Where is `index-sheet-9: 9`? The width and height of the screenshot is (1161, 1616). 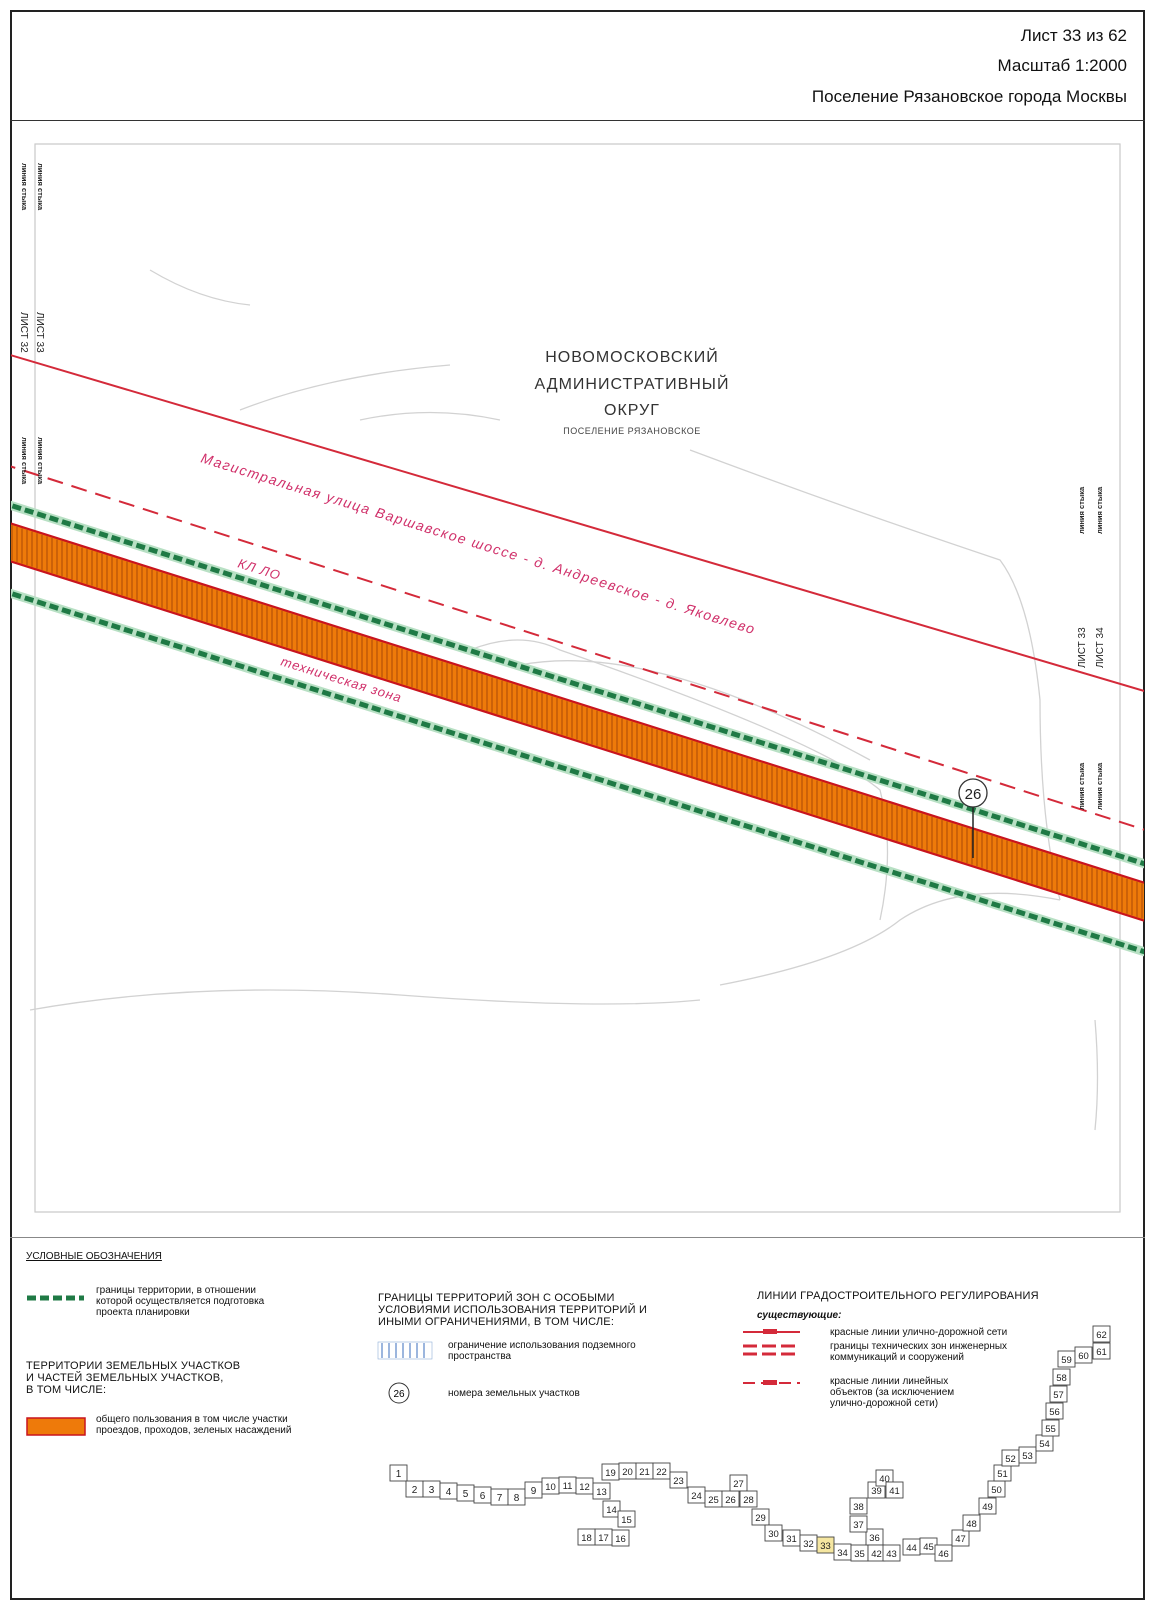 index-sheet-9: 9 is located at coordinates (533, 1490).